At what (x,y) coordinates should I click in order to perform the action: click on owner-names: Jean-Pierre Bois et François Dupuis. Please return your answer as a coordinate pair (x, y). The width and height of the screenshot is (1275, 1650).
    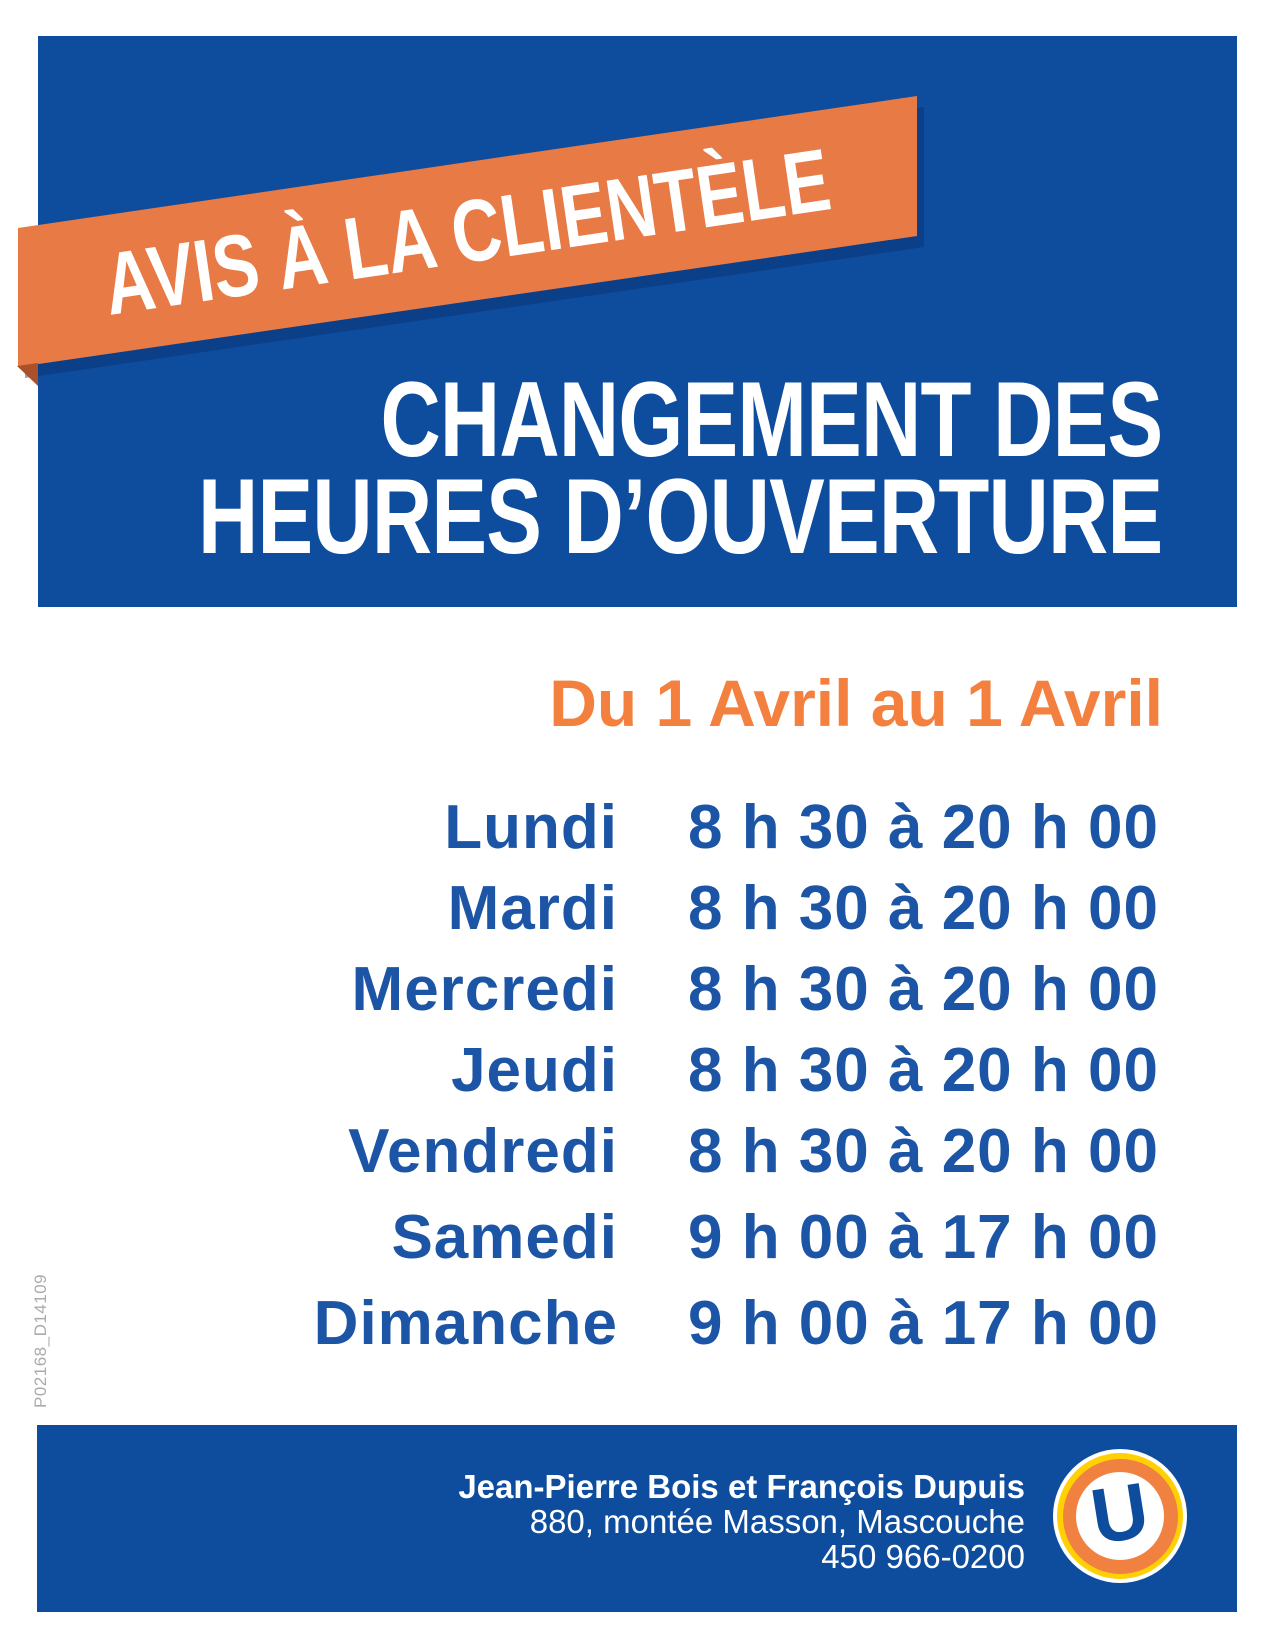
    Looking at the image, I should click on (741, 1486).